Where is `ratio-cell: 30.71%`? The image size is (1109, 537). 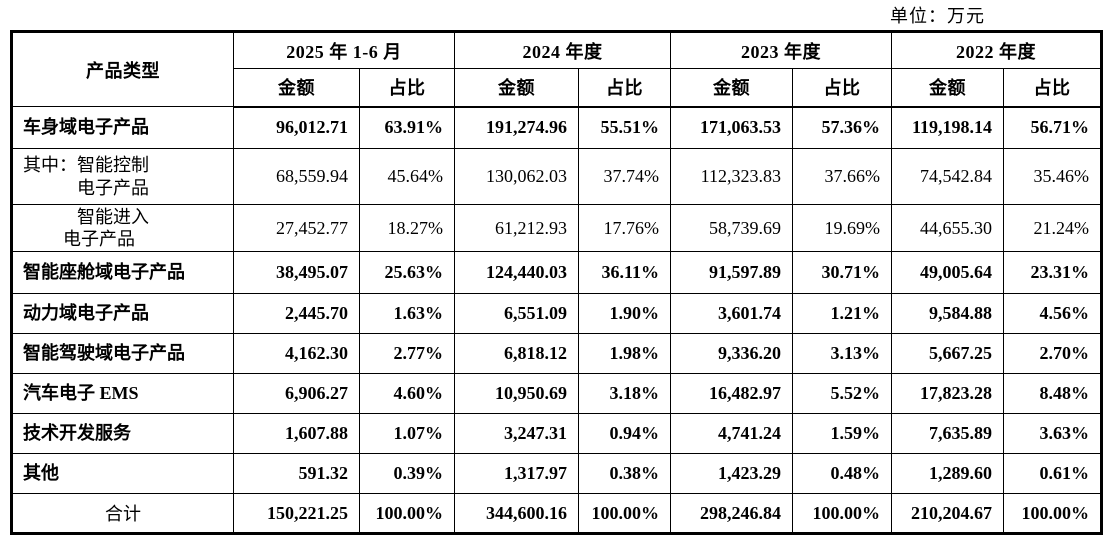
ratio-cell: 30.71% is located at coordinates (842, 272).